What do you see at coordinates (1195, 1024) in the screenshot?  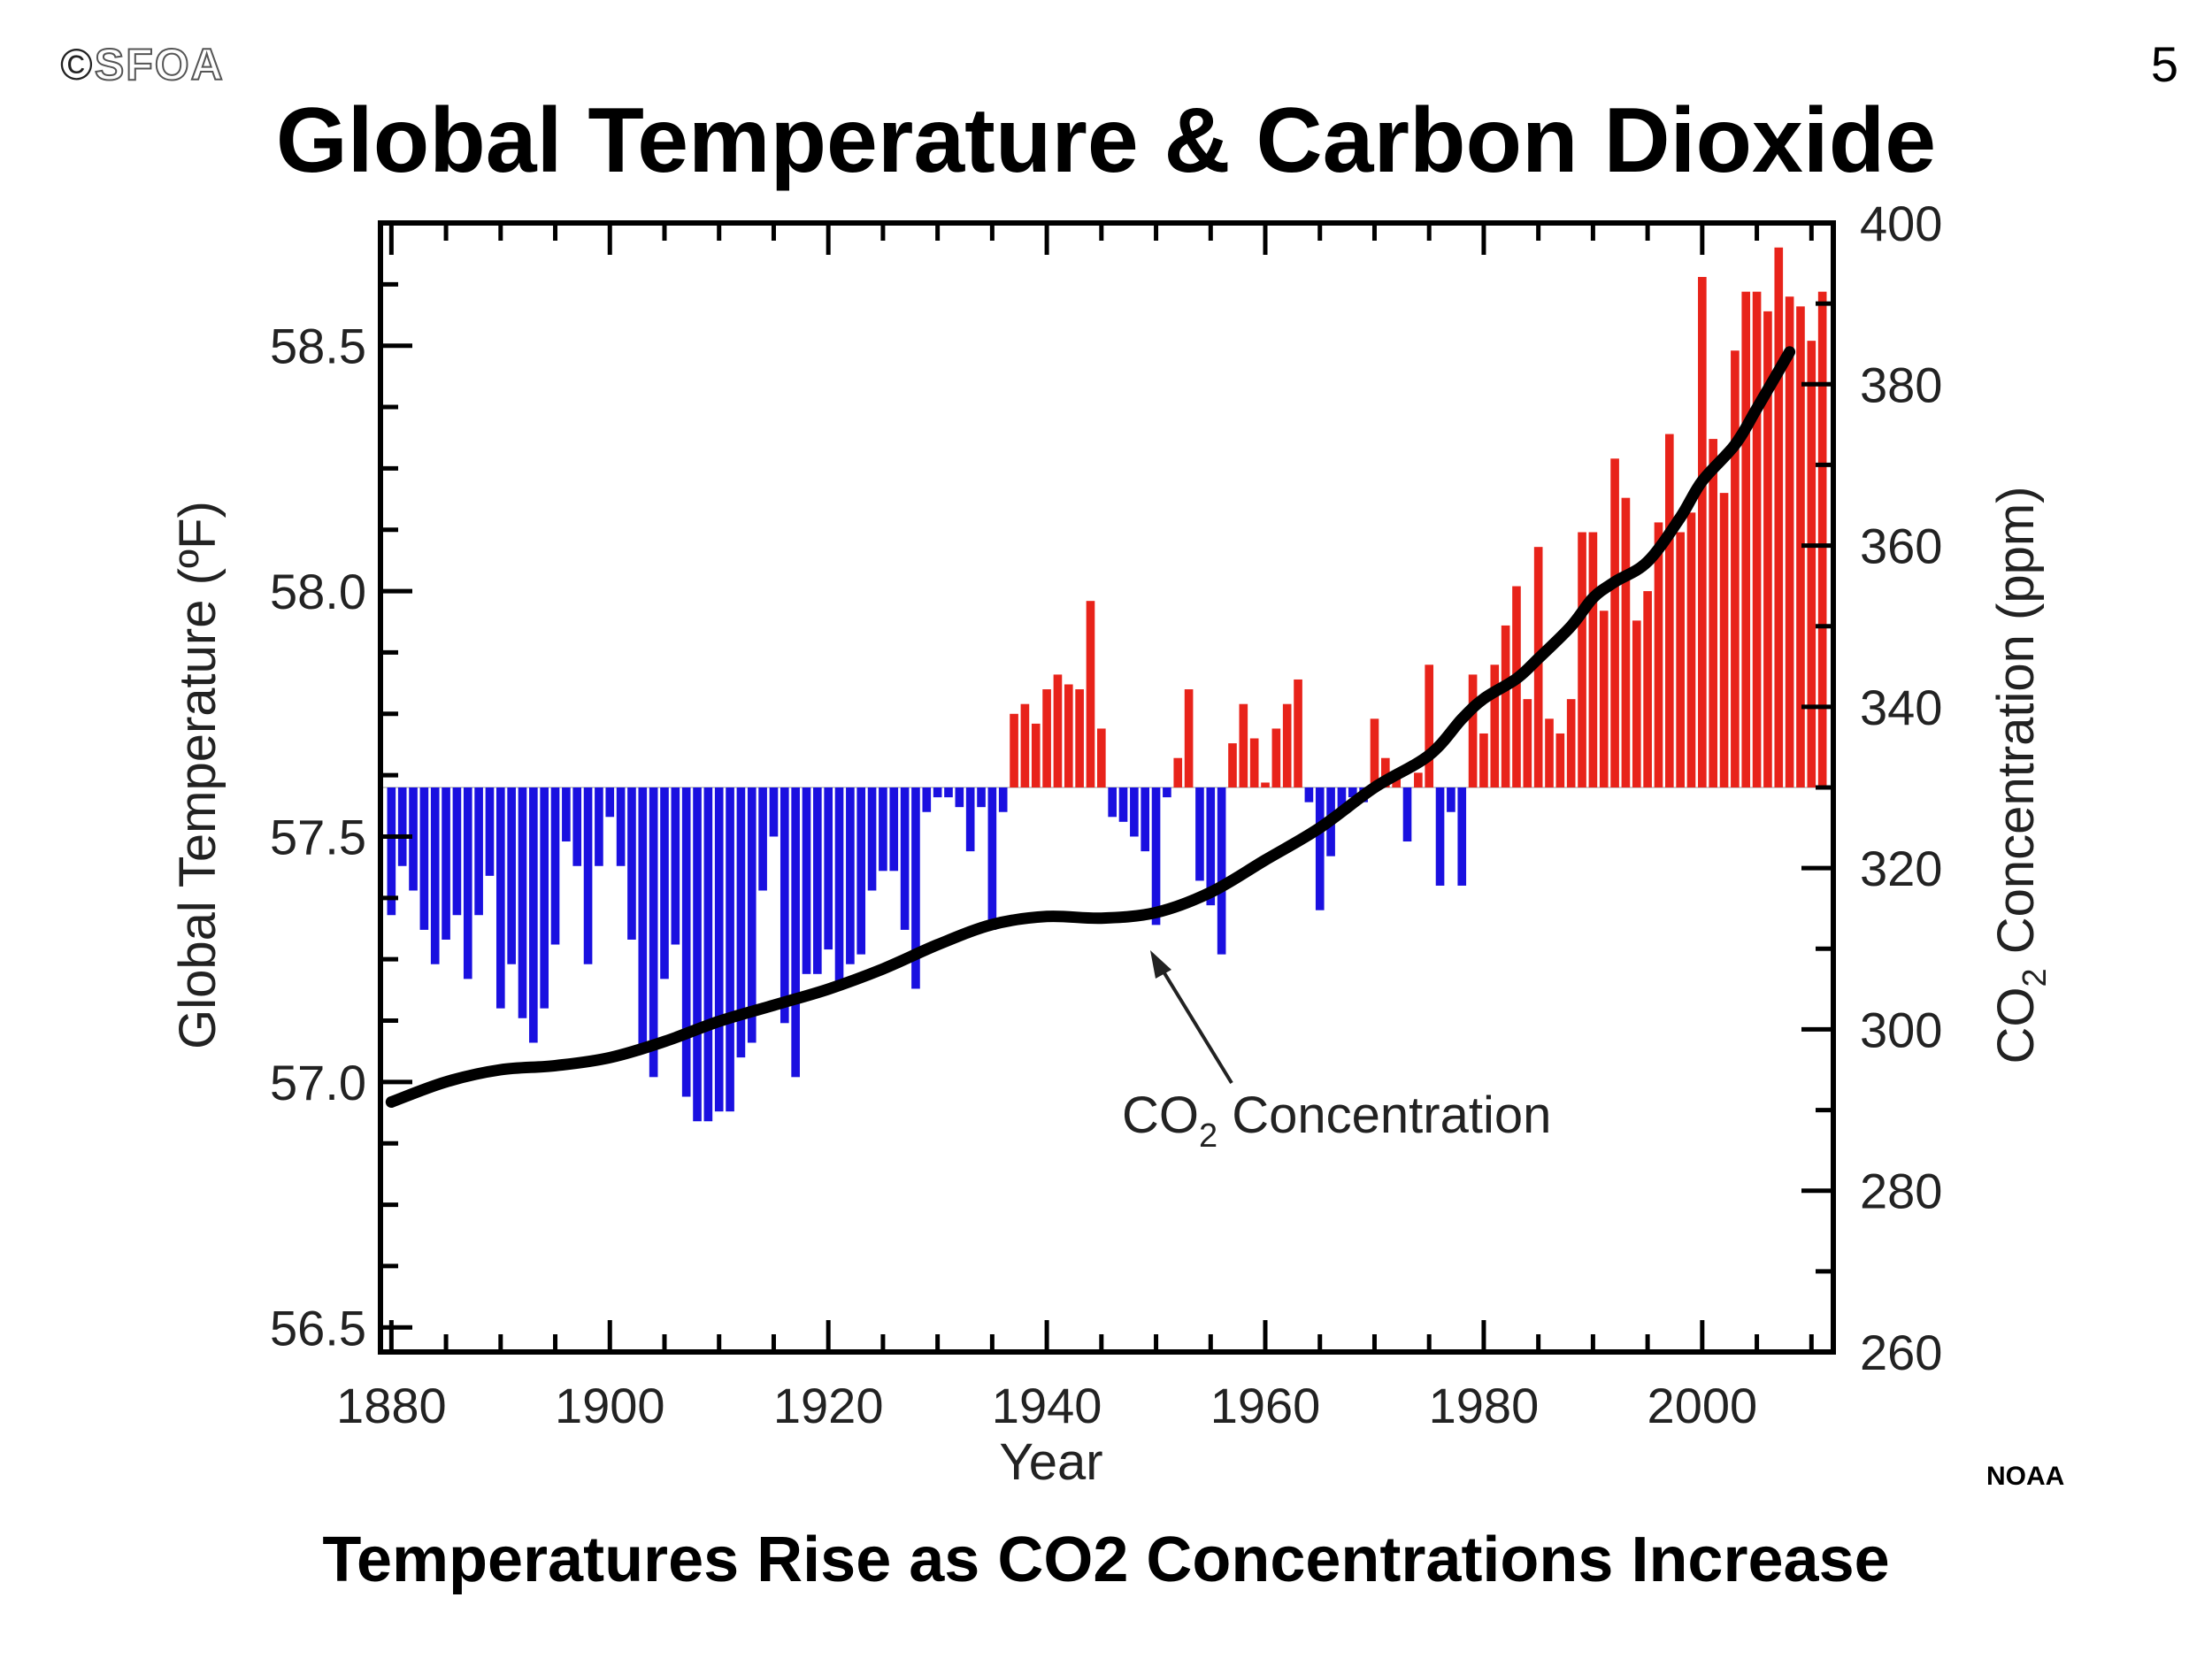 I see `annotation-arrow` at bounding box center [1195, 1024].